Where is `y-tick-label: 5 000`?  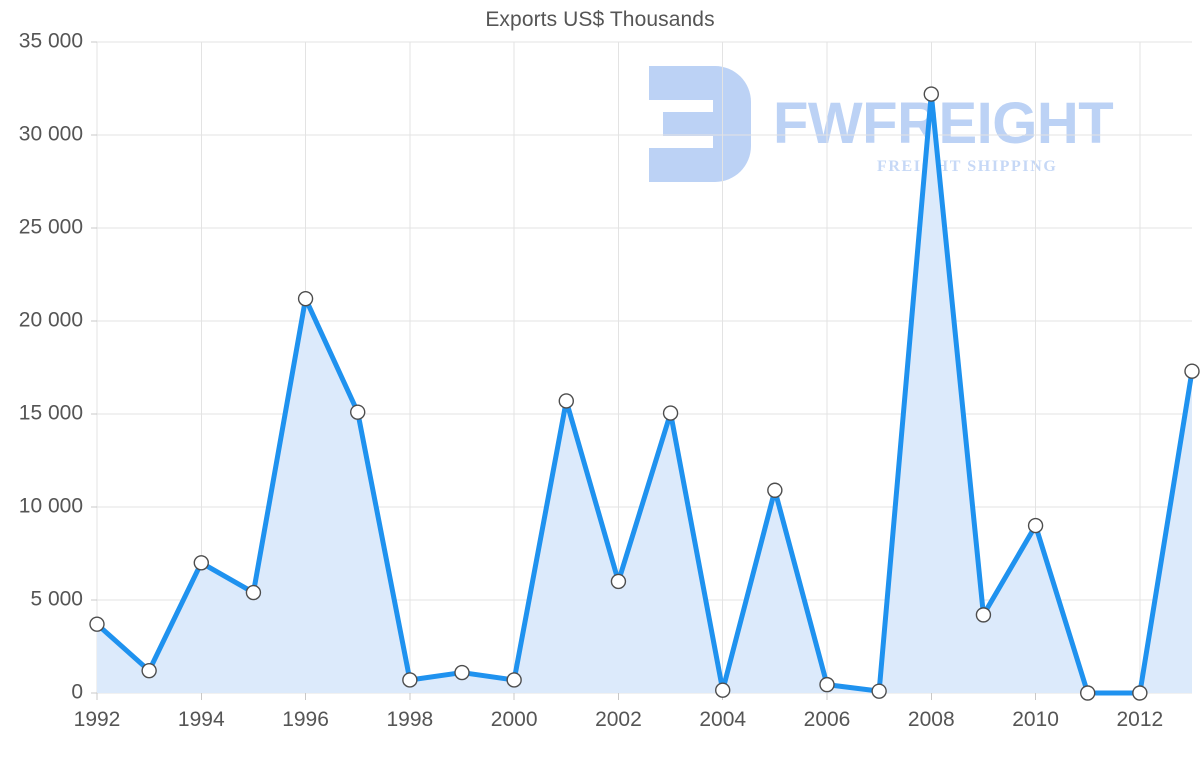
y-tick-label: 5 000 is located at coordinates (56, 599).